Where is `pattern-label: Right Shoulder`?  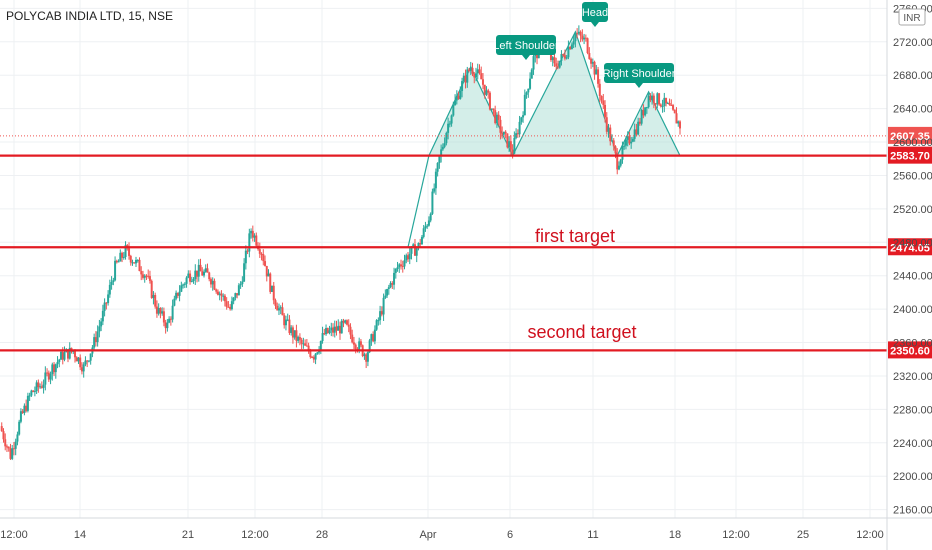
pattern-label: Right Shoulder is located at coordinates (639, 74).